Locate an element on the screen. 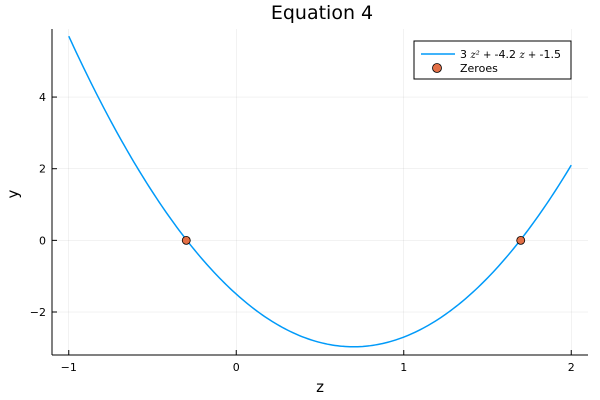 This screenshot has width=600, height=400. legend-scatter-label: Zeroes is located at coordinates (479, 68).